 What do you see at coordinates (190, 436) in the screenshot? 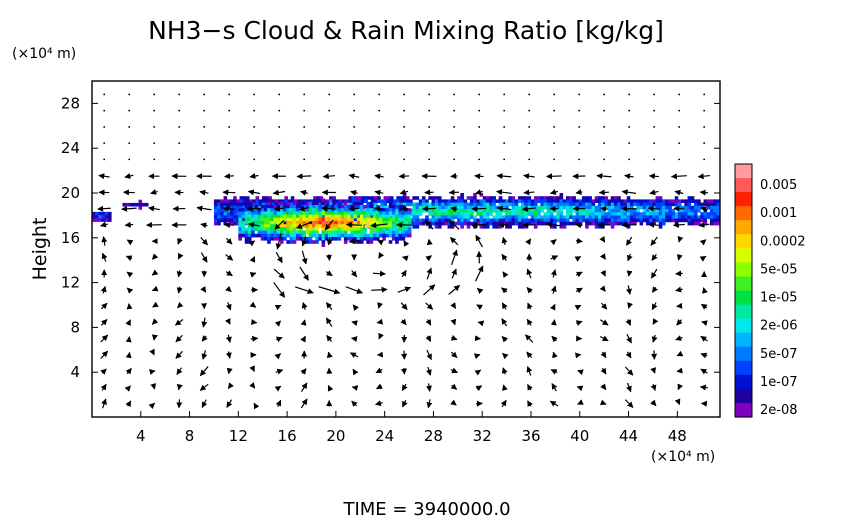
I see `x-tick-label-8: 8` at bounding box center [190, 436].